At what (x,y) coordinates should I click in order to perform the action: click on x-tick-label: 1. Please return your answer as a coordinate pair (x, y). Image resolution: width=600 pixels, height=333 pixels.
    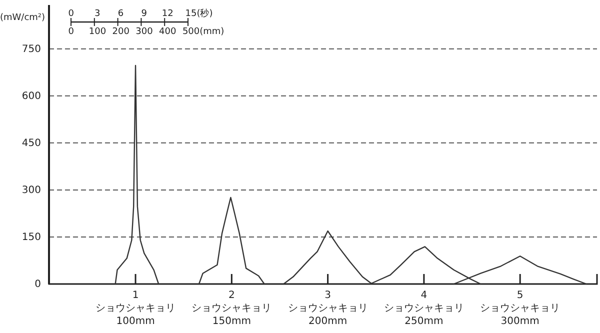
    Looking at the image, I should click on (135, 295).